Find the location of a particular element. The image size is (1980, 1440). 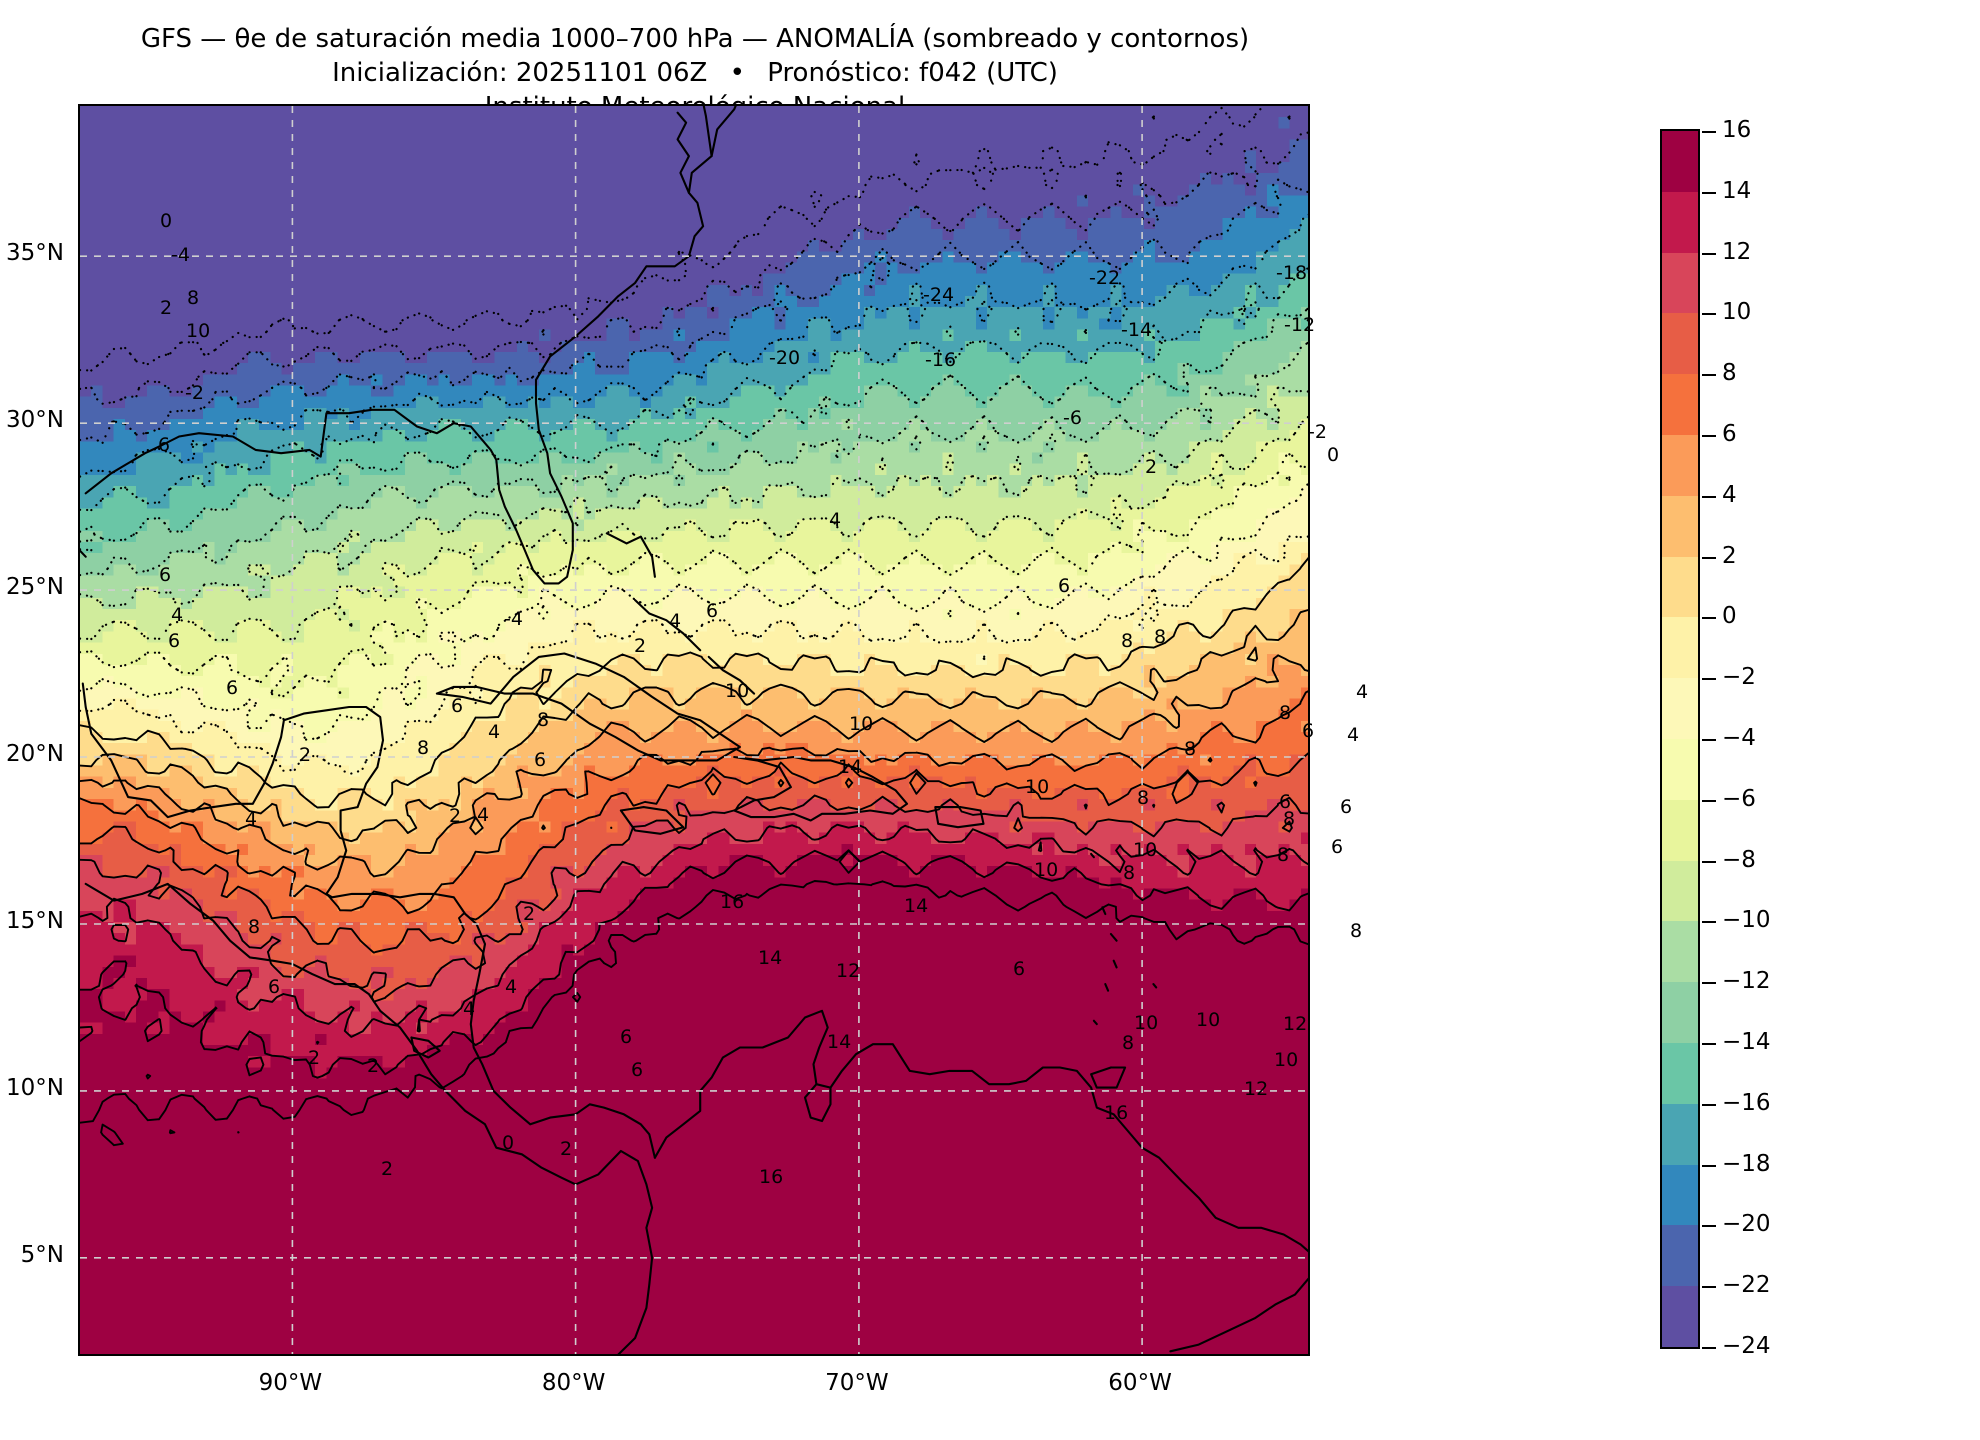

longitude-tick-label: 60°W is located at coordinates (1140, 1383).